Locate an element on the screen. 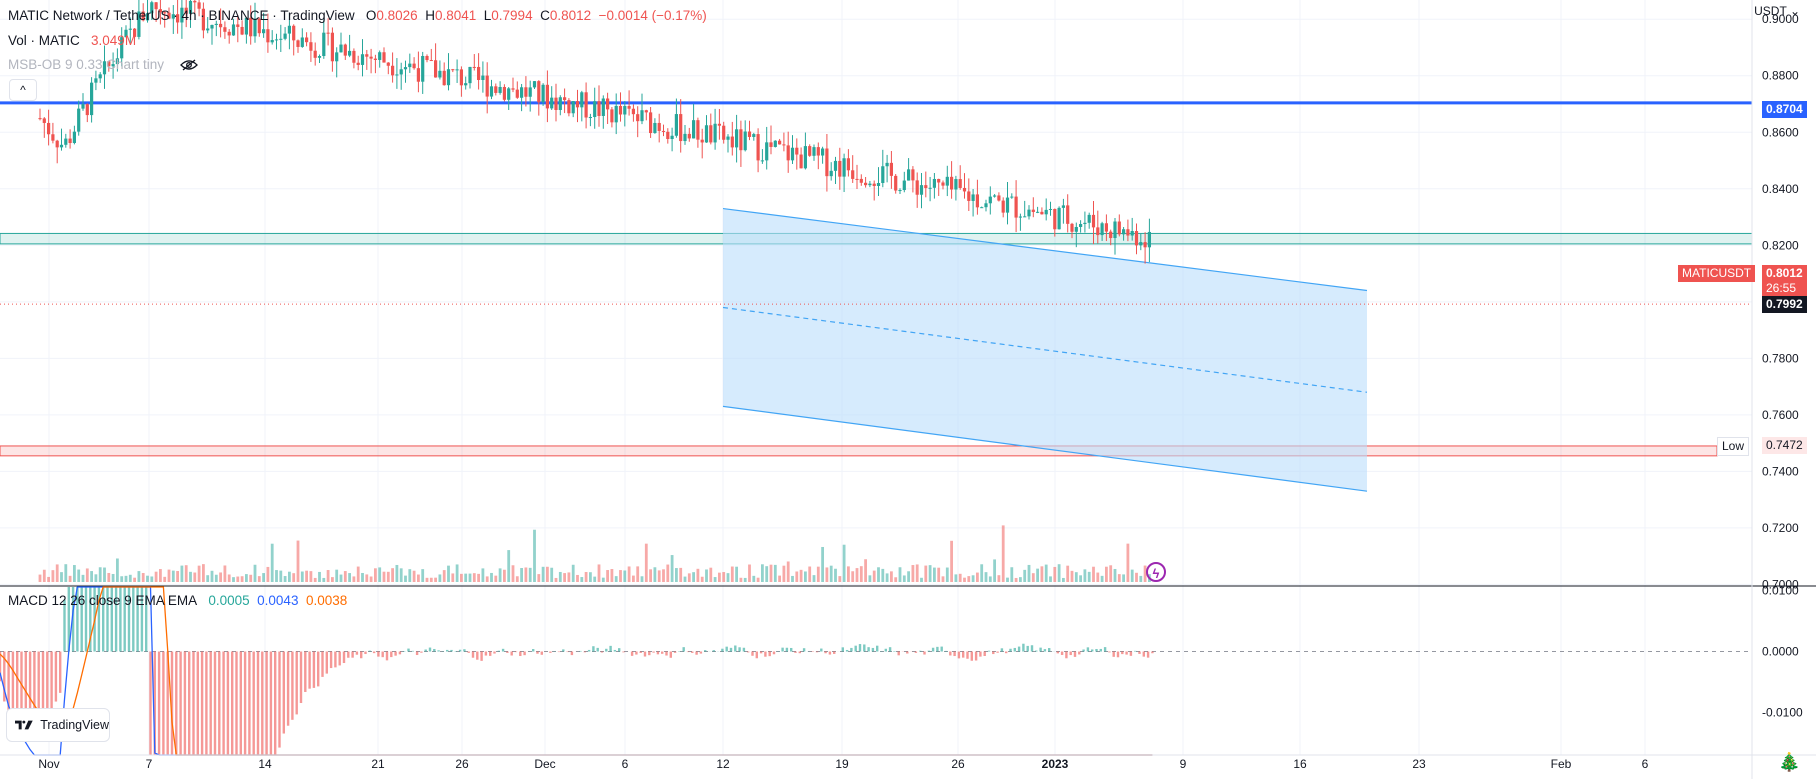 Image resolution: width=1816 pixels, height=779 pixels. collapse-legend-button: ^ is located at coordinates (23, 90).